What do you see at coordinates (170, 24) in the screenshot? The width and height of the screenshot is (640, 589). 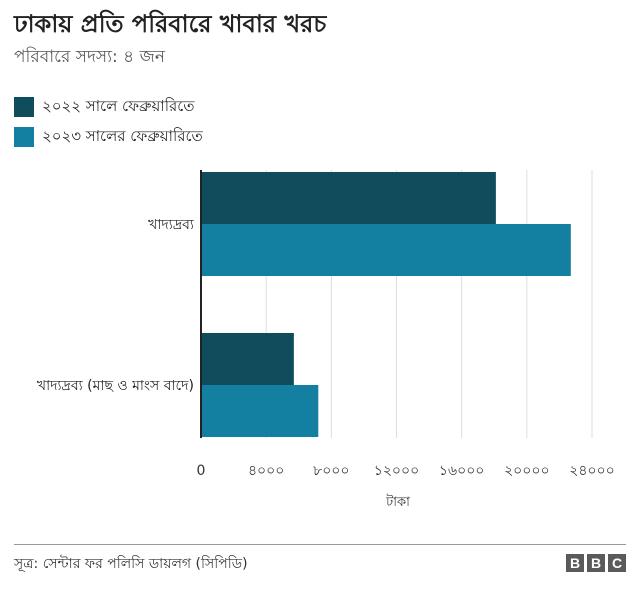 I see `chart-title: ঢাকায় প্রতি পরিবারে খাবার খরচ` at bounding box center [170, 24].